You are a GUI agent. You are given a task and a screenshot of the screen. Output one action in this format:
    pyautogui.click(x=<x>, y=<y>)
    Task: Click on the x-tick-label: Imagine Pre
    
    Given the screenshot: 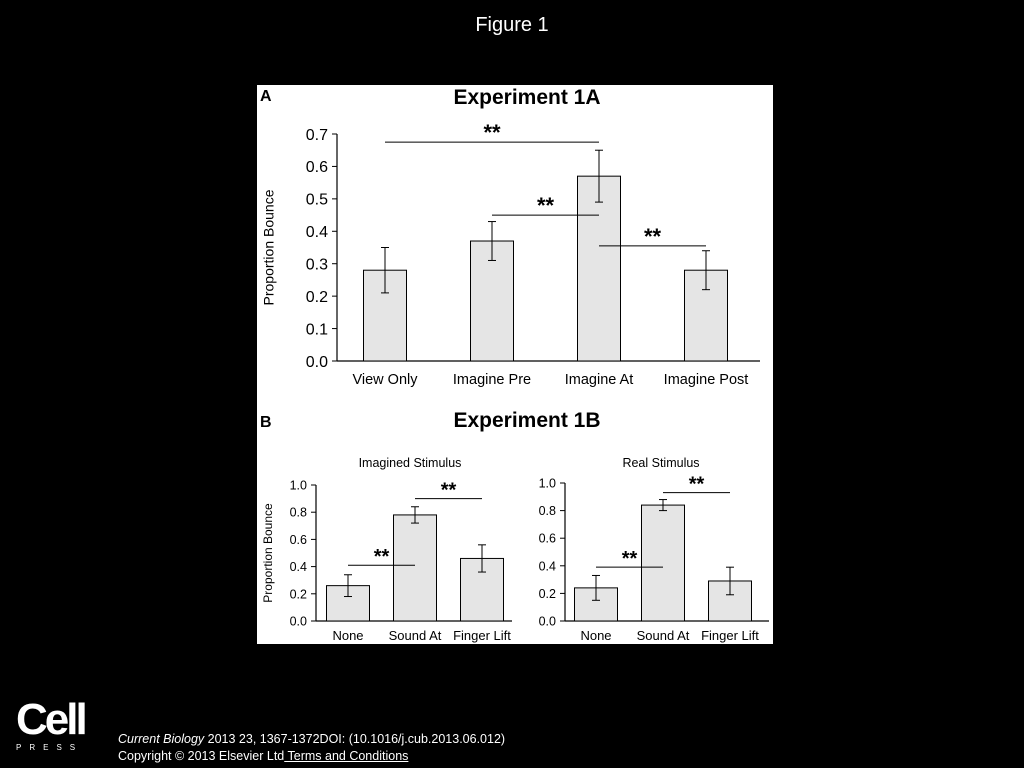 What is the action you would take?
    pyautogui.click(x=492, y=380)
    